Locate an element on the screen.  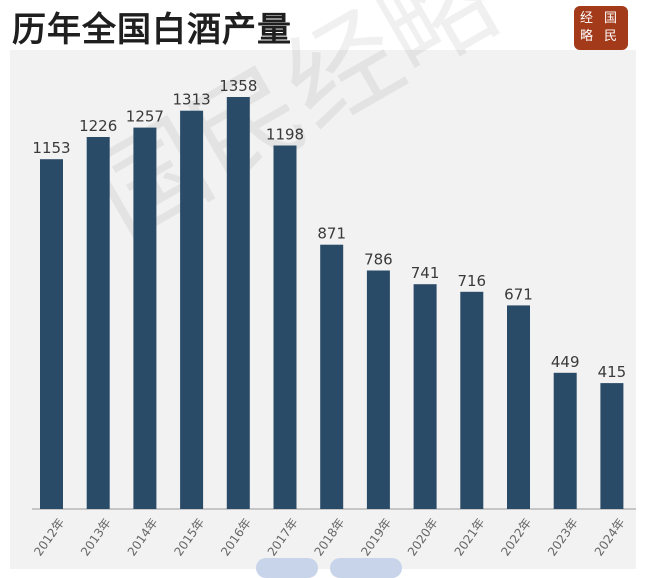
x-tick-label-2013年: 2013年 is located at coordinates (96, 537).